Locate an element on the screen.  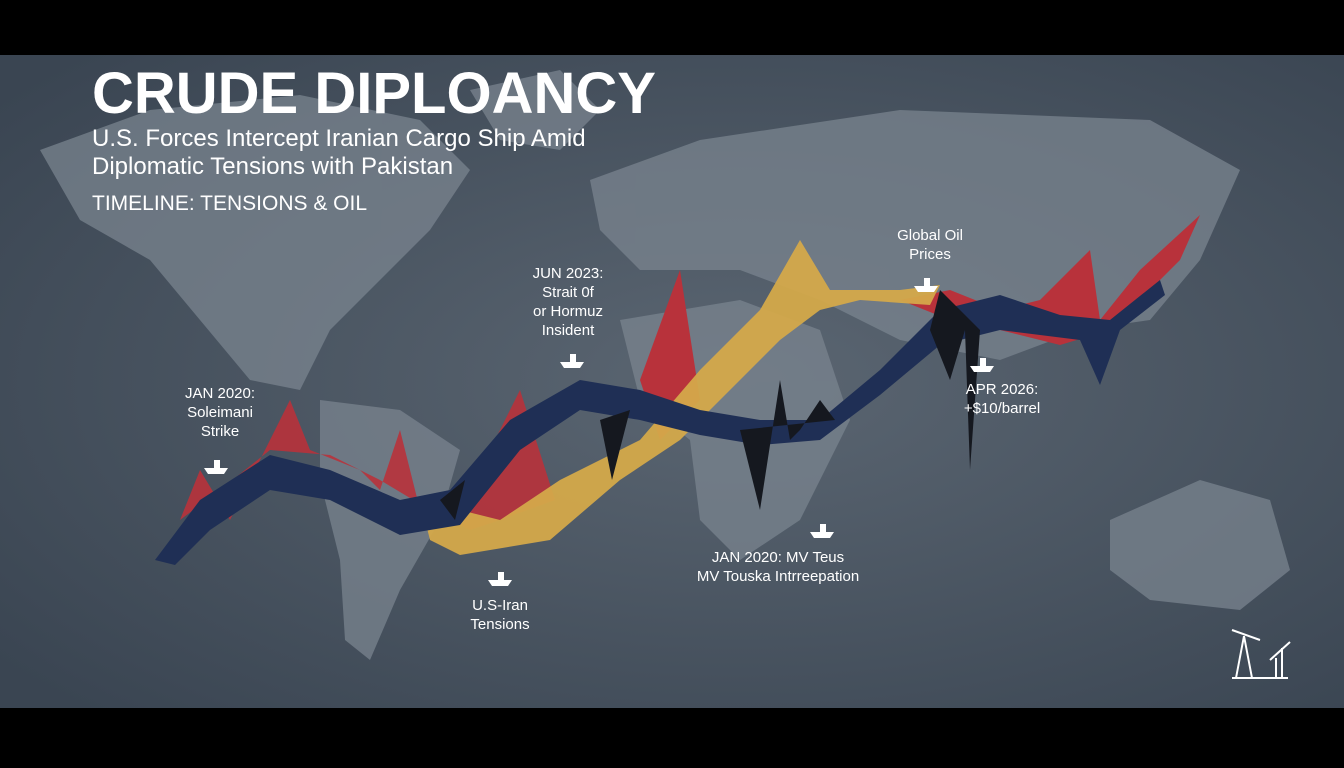
annotation-text: Insident is located at coordinates (568, 330).